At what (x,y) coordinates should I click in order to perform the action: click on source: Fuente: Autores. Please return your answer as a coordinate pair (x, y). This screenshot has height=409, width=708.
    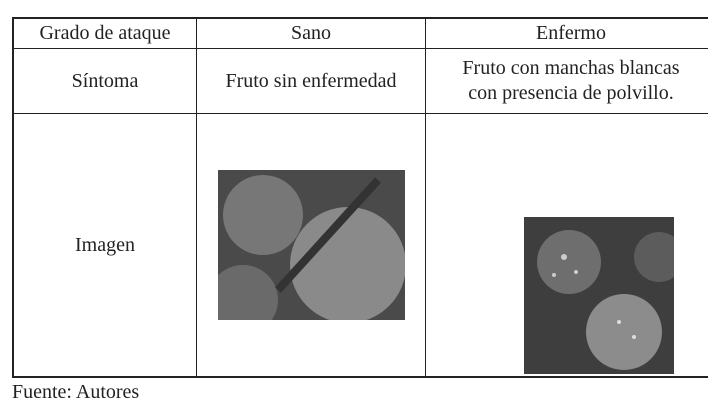
    Looking at the image, I should click on (76, 392).